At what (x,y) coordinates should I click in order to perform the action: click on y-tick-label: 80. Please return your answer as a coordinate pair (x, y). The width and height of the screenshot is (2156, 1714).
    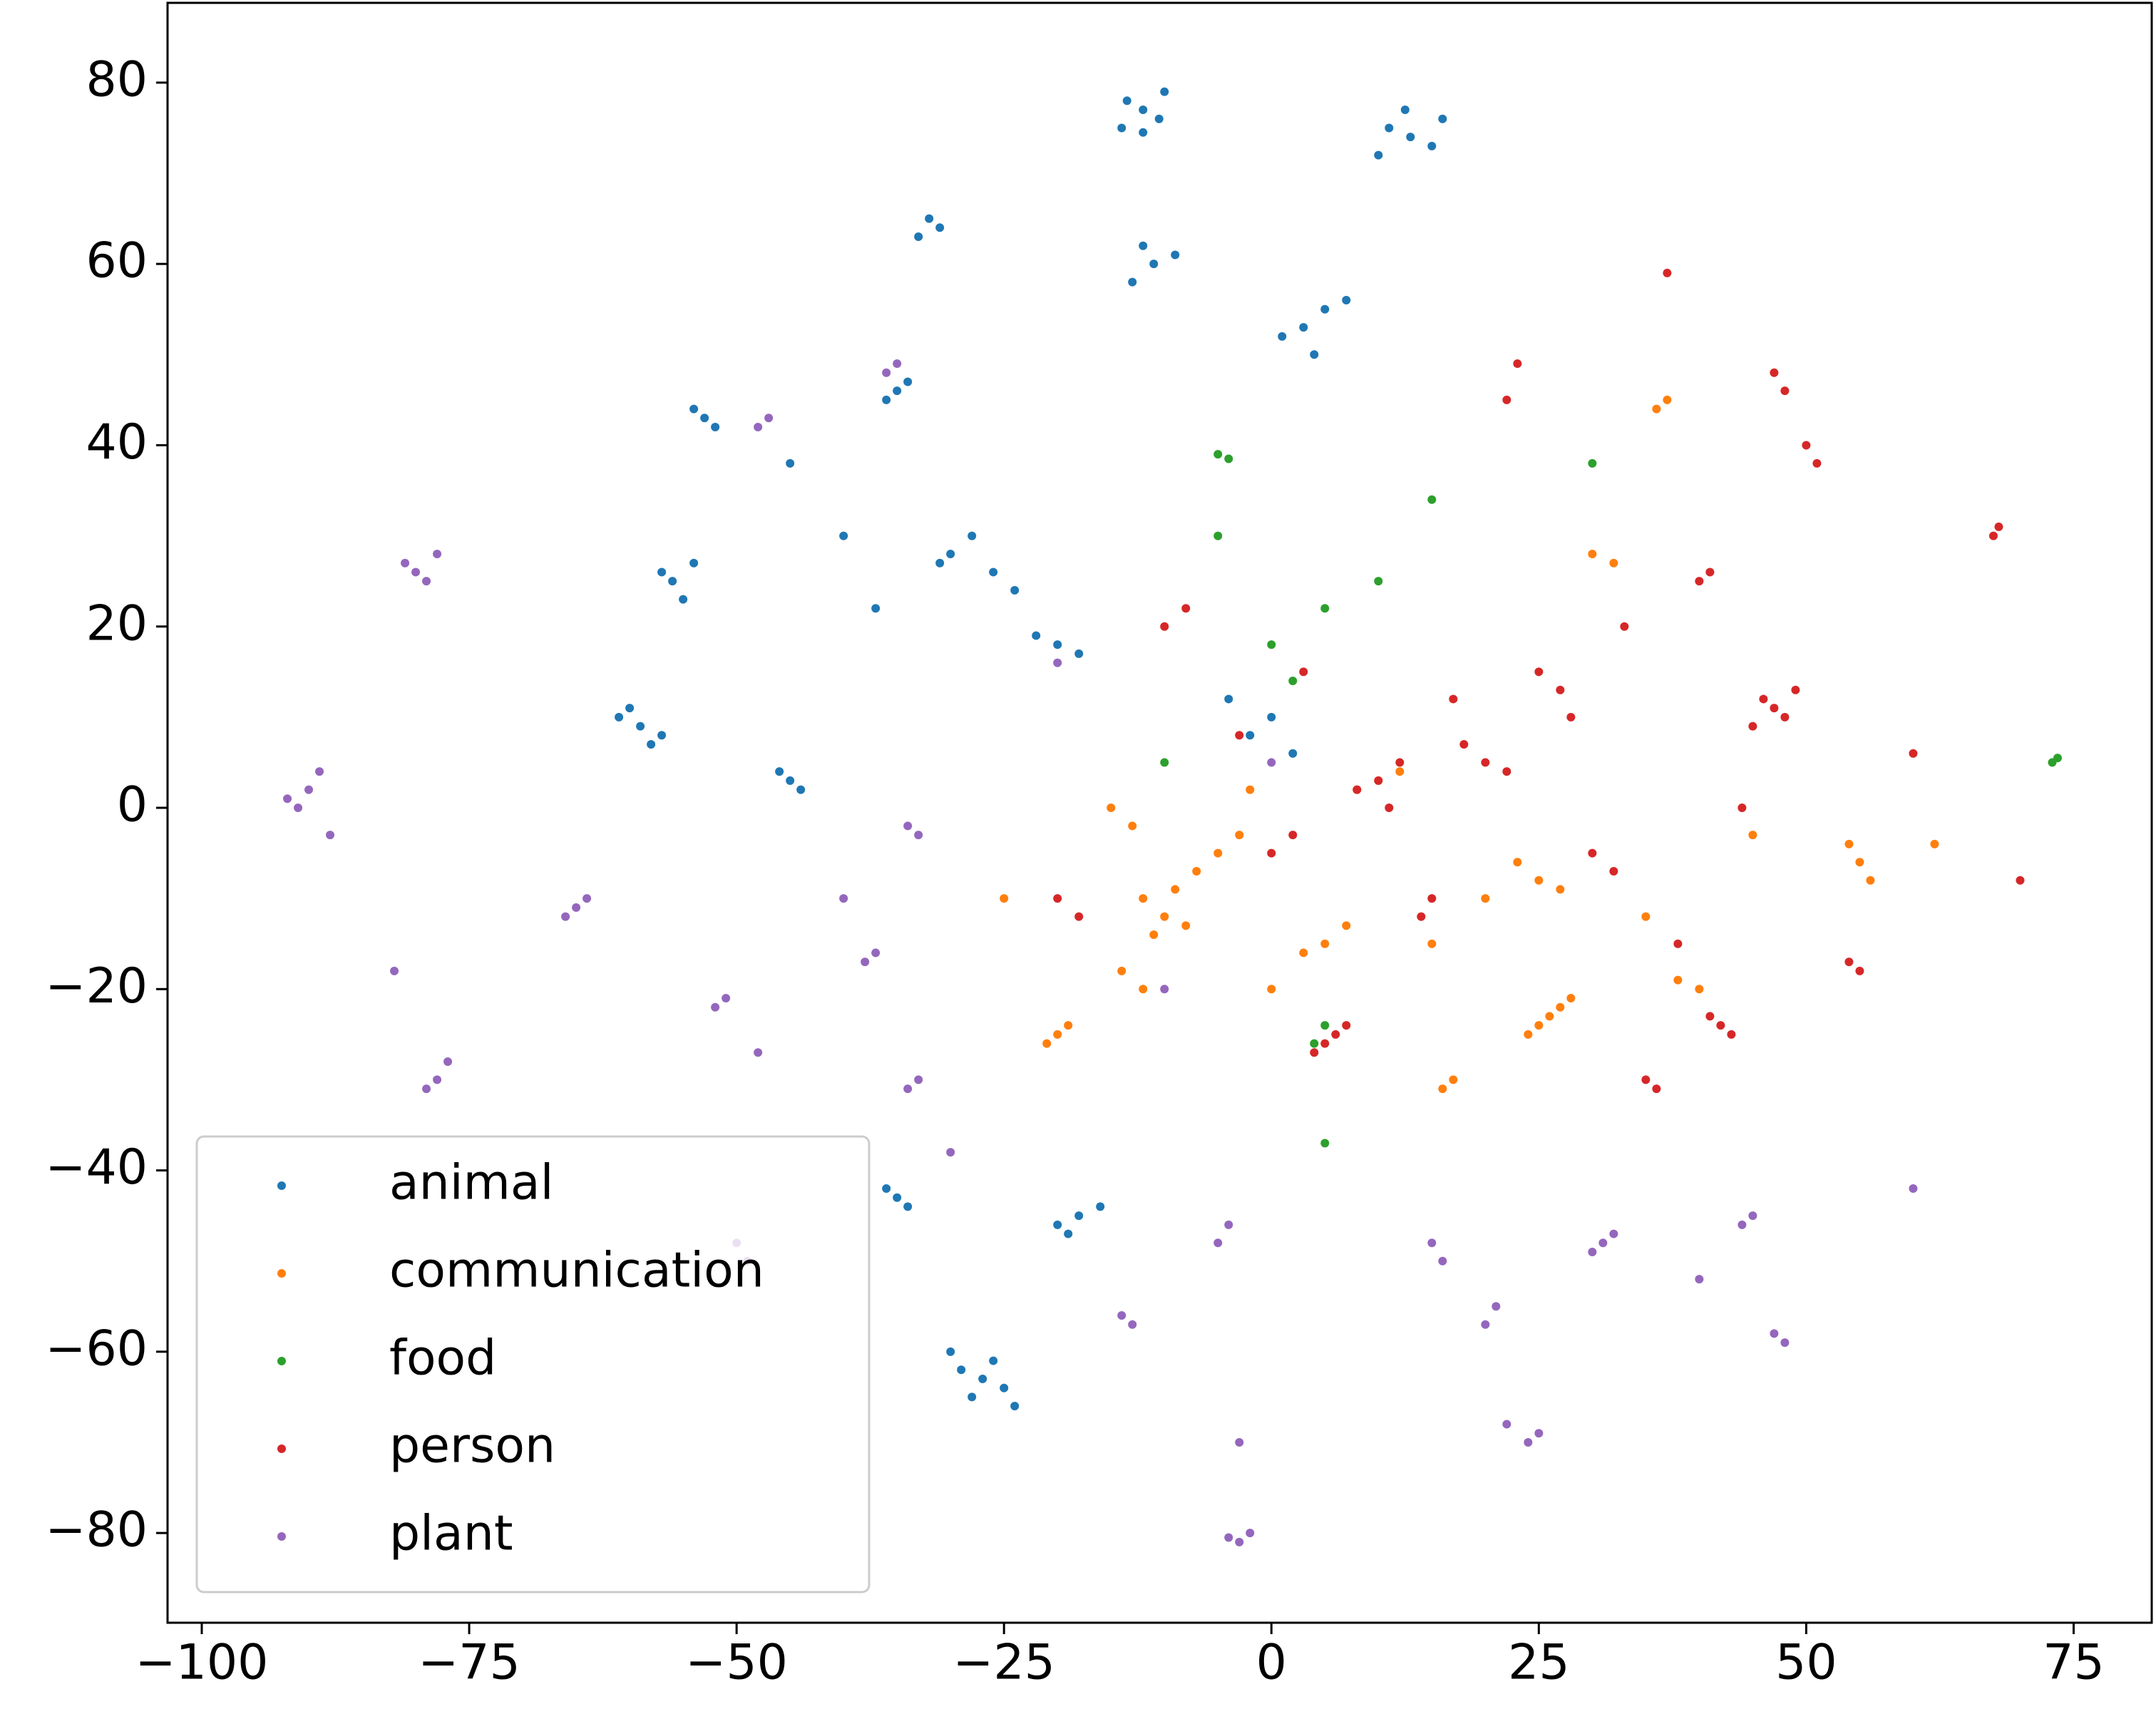
    Looking at the image, I should click on (117, 80).